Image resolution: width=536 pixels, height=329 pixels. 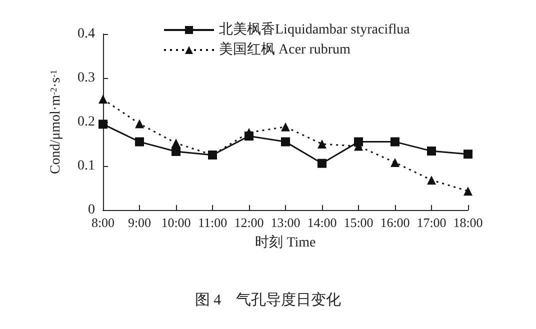 What do you see at coordinates (86, 166) in the screenshot?
I see `y-tick-label: 0.1` at bounding box center [86, 166].